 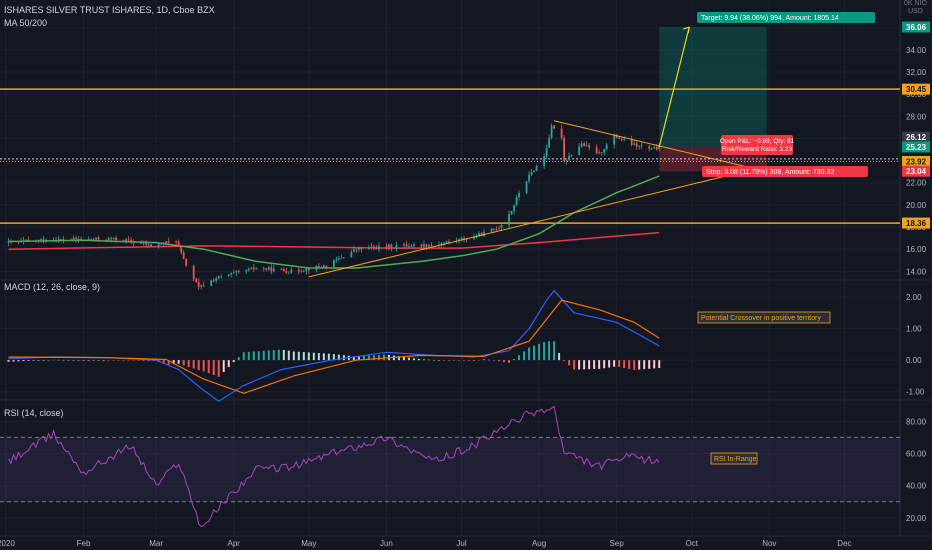 What do you see at coordinates (308, 543) in the screenshot?
I see `x-tick-label: May` at bounding box center [308, 543].